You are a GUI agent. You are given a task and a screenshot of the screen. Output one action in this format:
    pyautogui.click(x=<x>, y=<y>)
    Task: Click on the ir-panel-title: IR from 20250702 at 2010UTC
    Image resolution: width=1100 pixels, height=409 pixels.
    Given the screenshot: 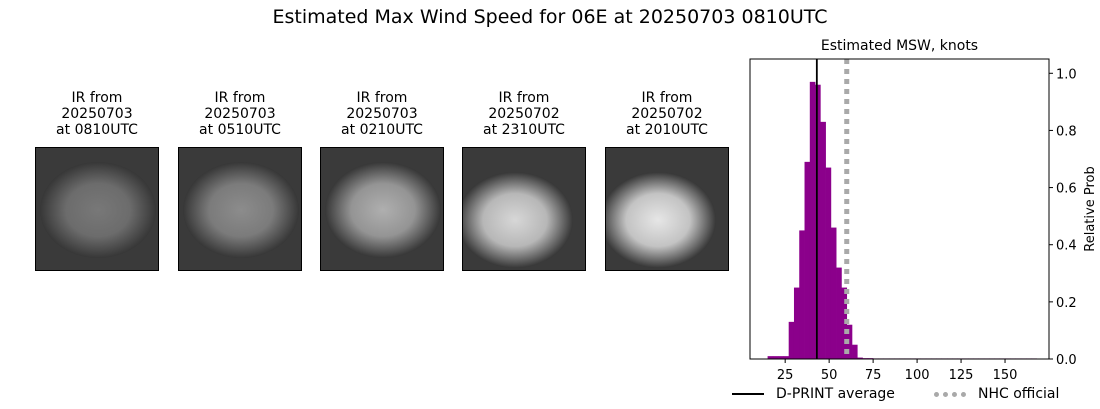 What is the action you would take?
    pyautogui.click(x=667, y=114)
    